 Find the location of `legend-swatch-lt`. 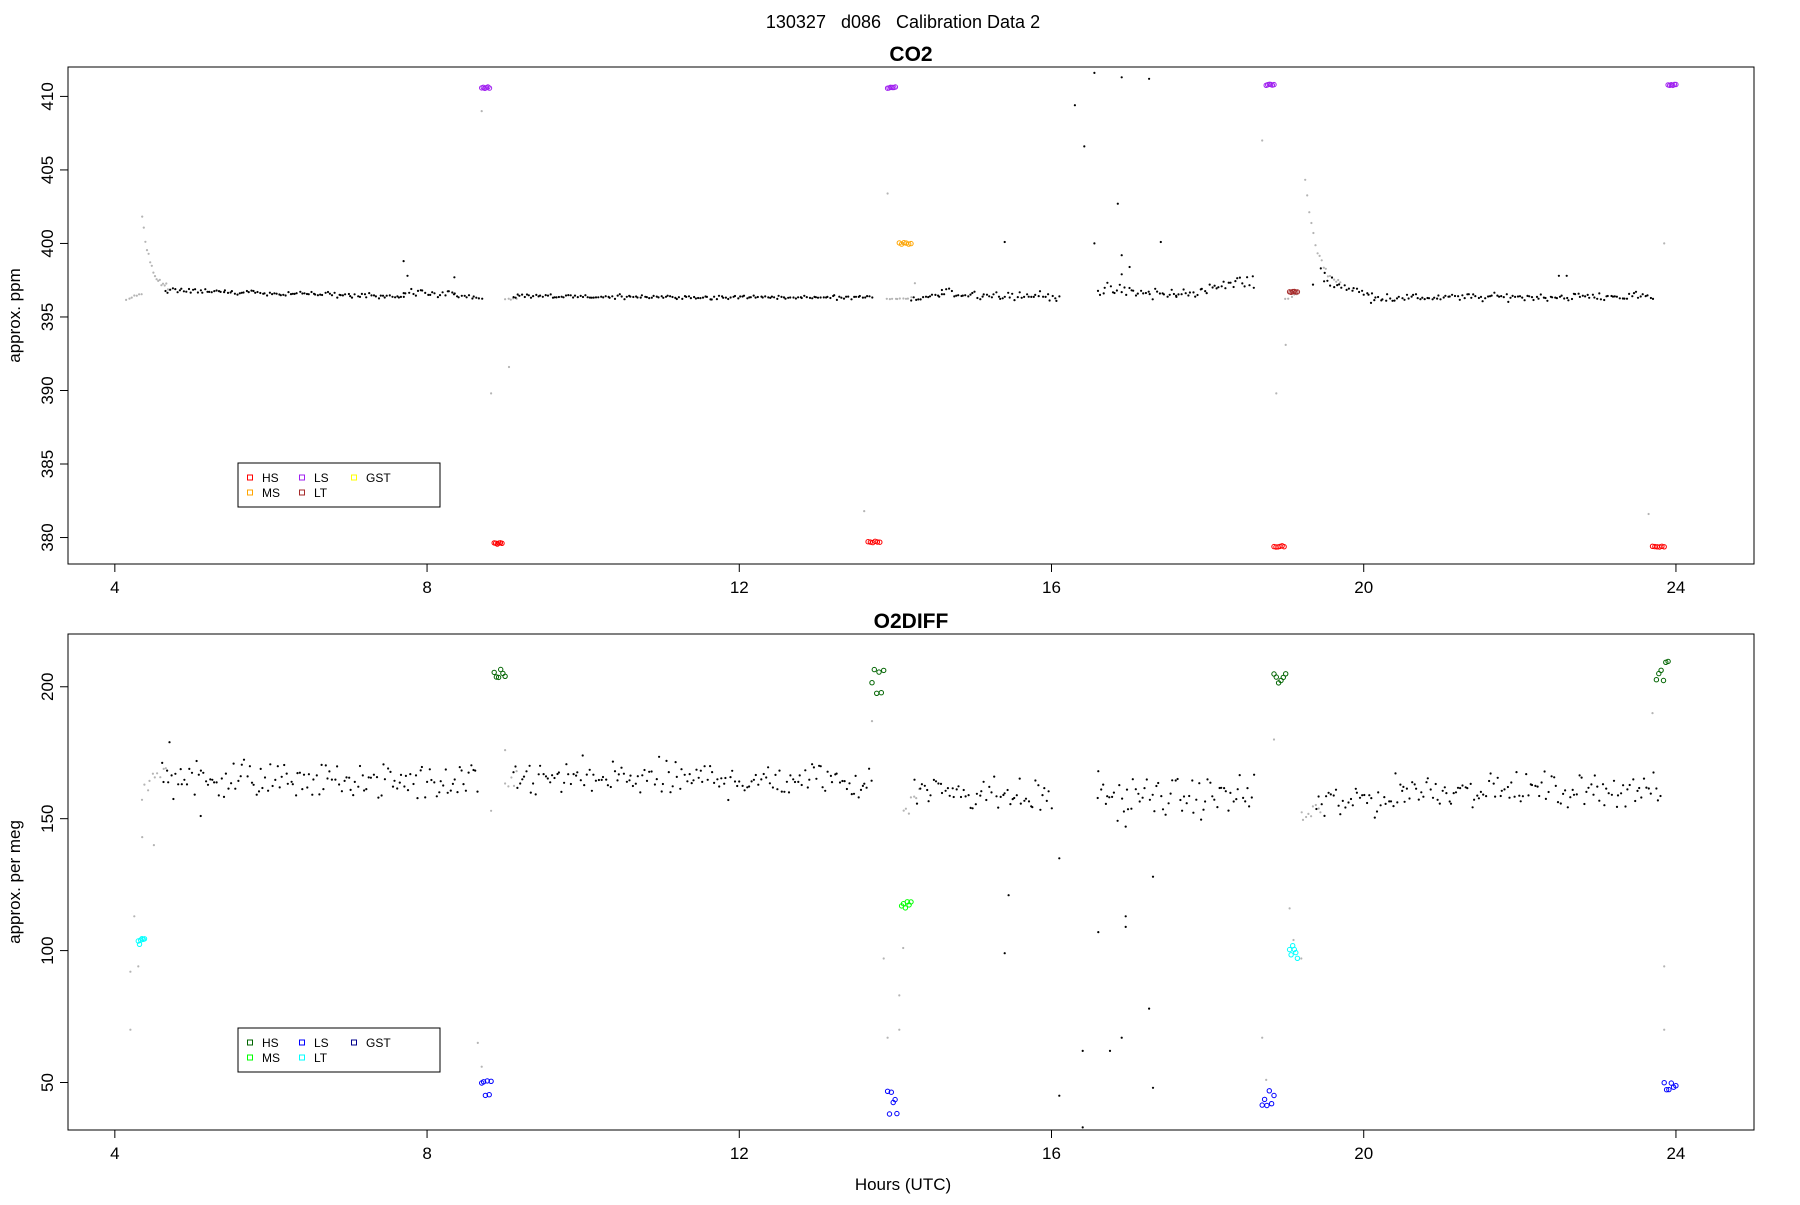

legend-swatch-lt is located at coordinates (302, 492).